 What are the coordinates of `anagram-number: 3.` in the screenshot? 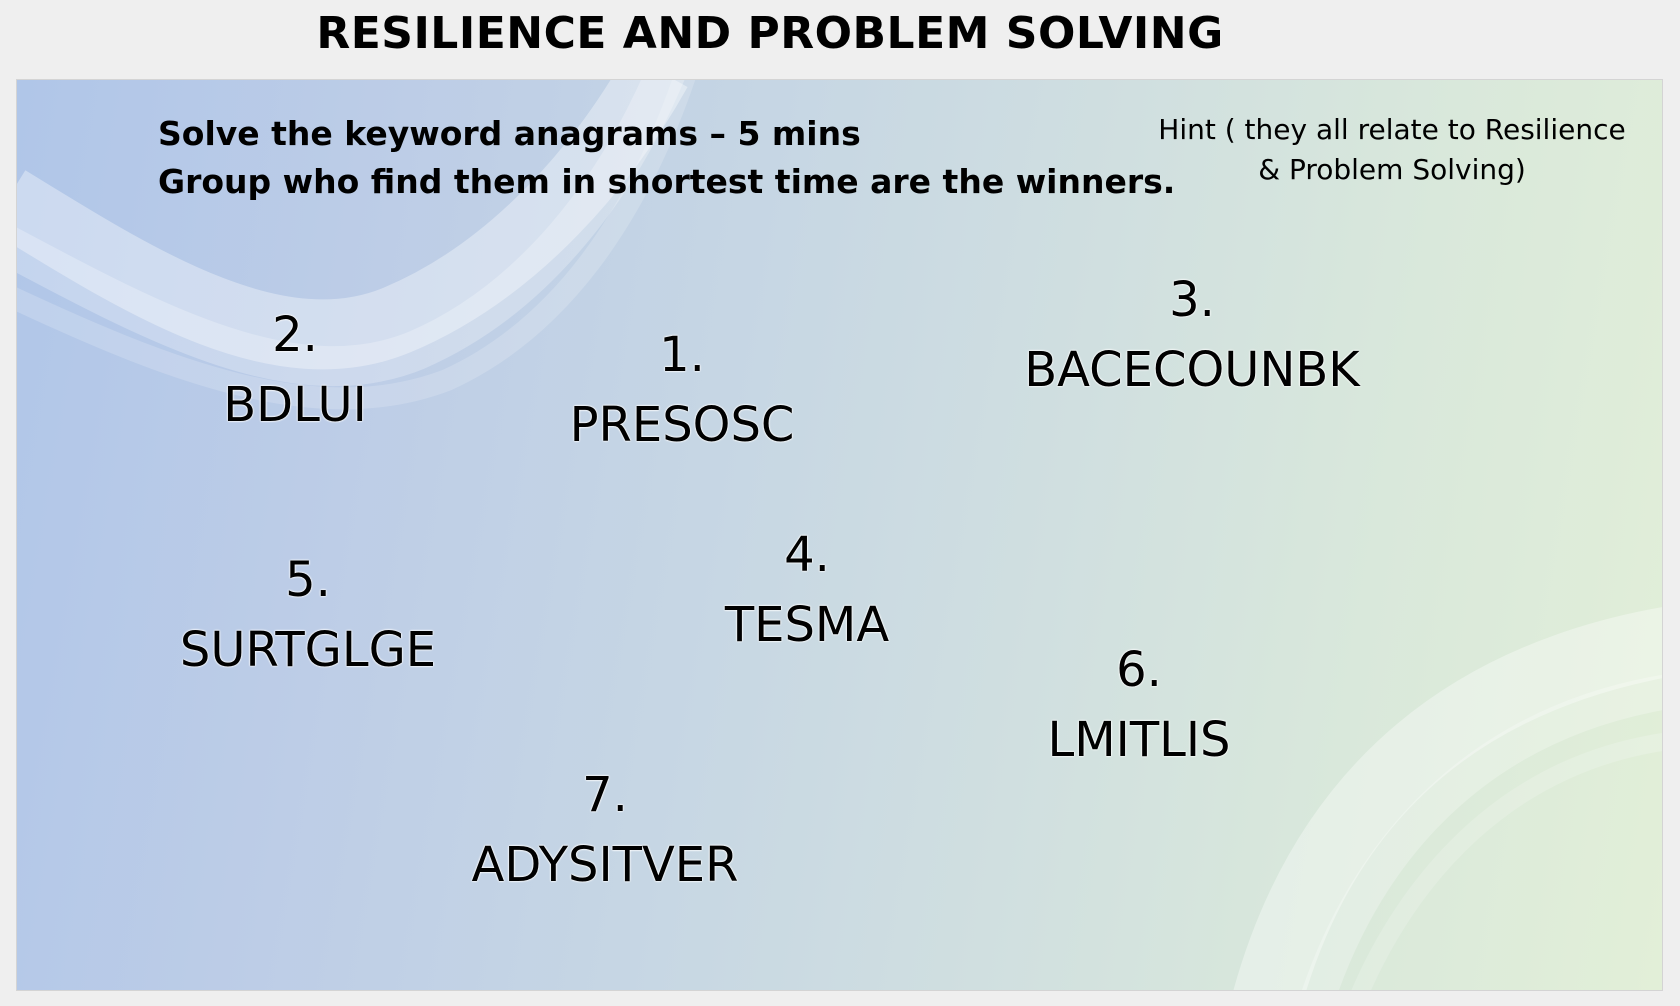 It's located at (1192, 300).